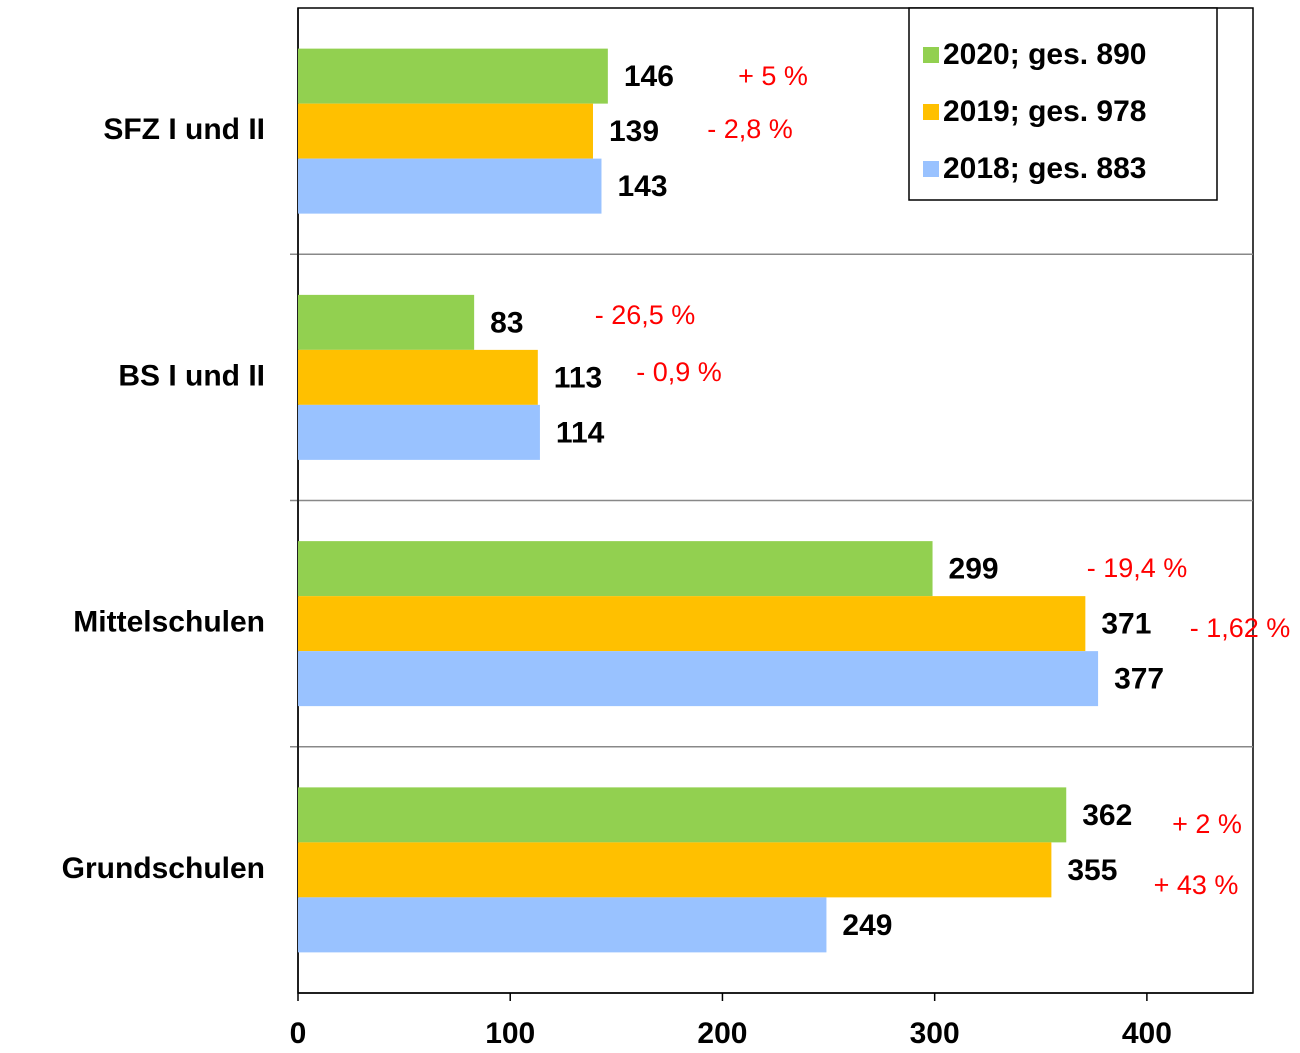 The image size is (1300, 1053). What do you see at coordinates (867, 925) in the screenshot?
I see `data-label: 249` at bounding box center [867, 925].